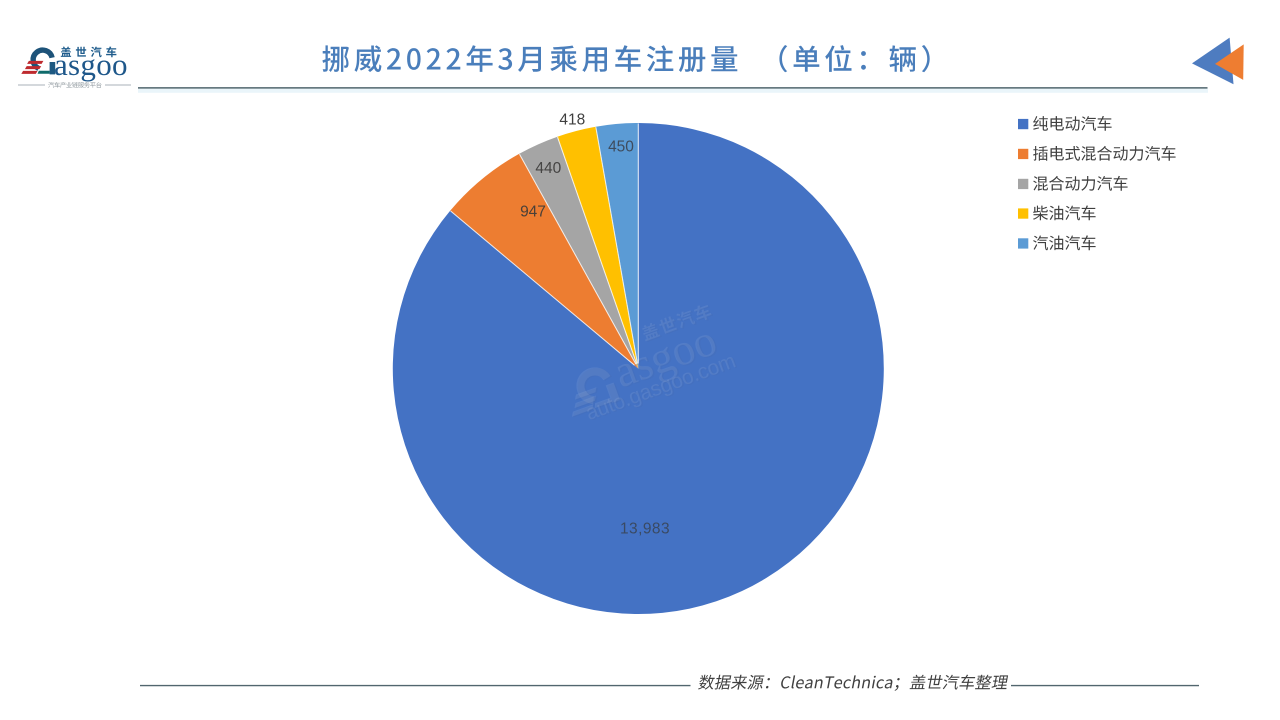  Describe the element at coordinates (548, 168) in the screenshot. I see `svg-text: 440` at that location.